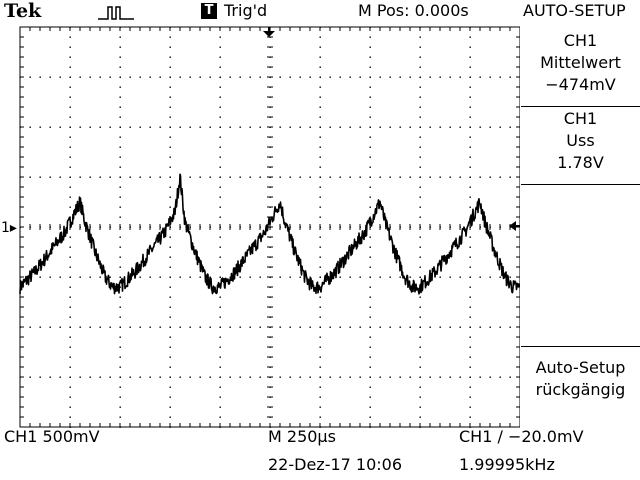 This screenshot has width=640, height=480. What do you see at coordinates (580, 146) in the screenshot?
I see `menu-box-pk-pk: CH1 Uss 1.78V` at bounding box center [580, 146].